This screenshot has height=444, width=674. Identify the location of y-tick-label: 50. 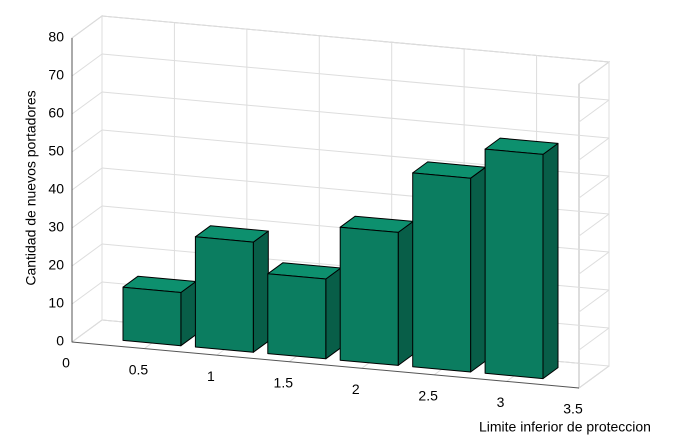
(56, 151).